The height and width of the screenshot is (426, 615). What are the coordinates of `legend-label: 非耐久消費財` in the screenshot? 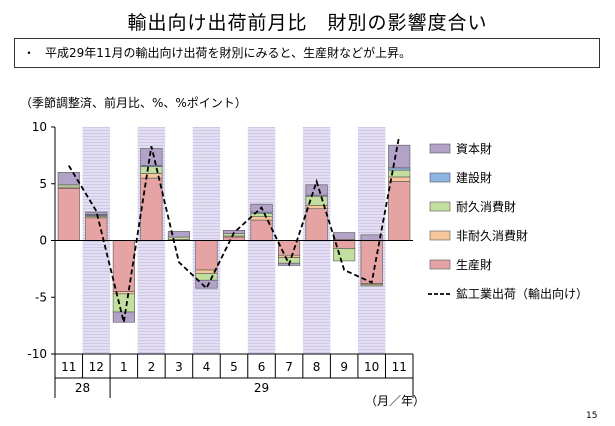 It's located at (492, 235).